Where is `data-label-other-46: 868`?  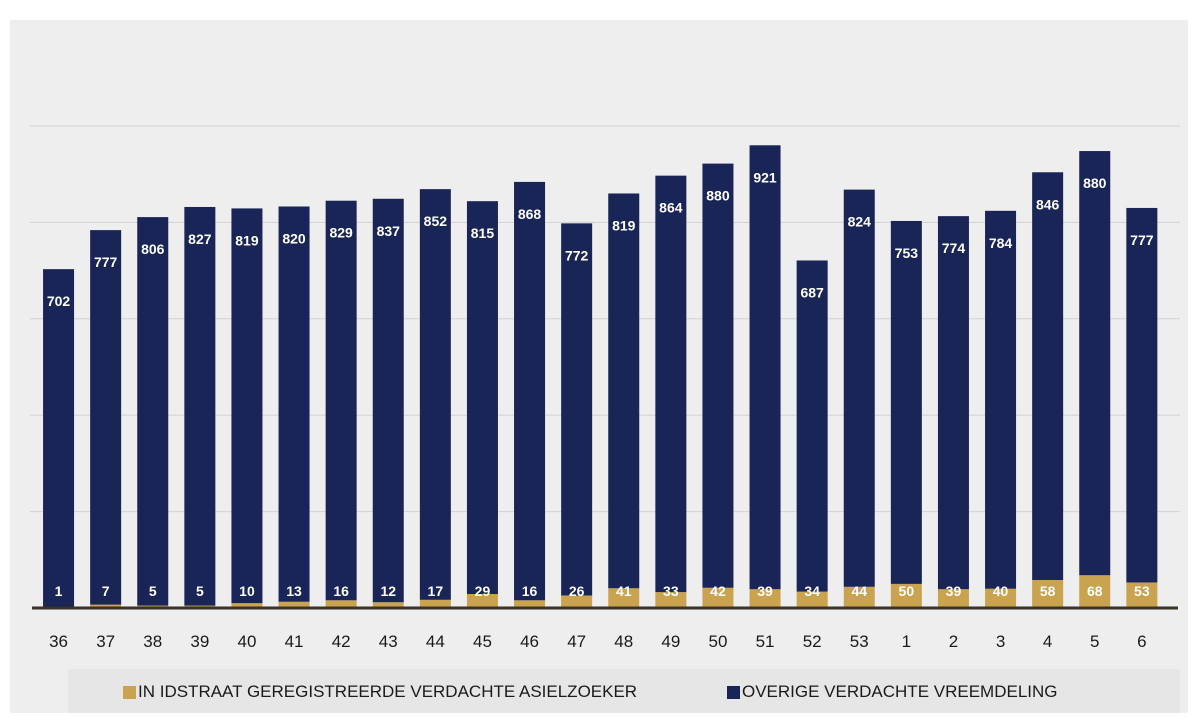
data-label-other-46: 868 is located at coordinates (530, 214).